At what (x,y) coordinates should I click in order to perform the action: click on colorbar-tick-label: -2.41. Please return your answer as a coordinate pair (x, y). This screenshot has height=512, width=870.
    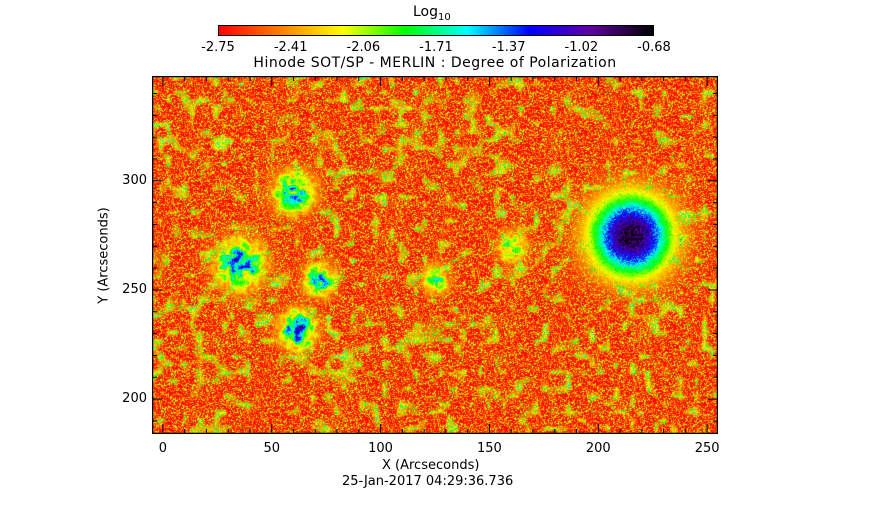
    Looking at the image, I should click on (290, 47).